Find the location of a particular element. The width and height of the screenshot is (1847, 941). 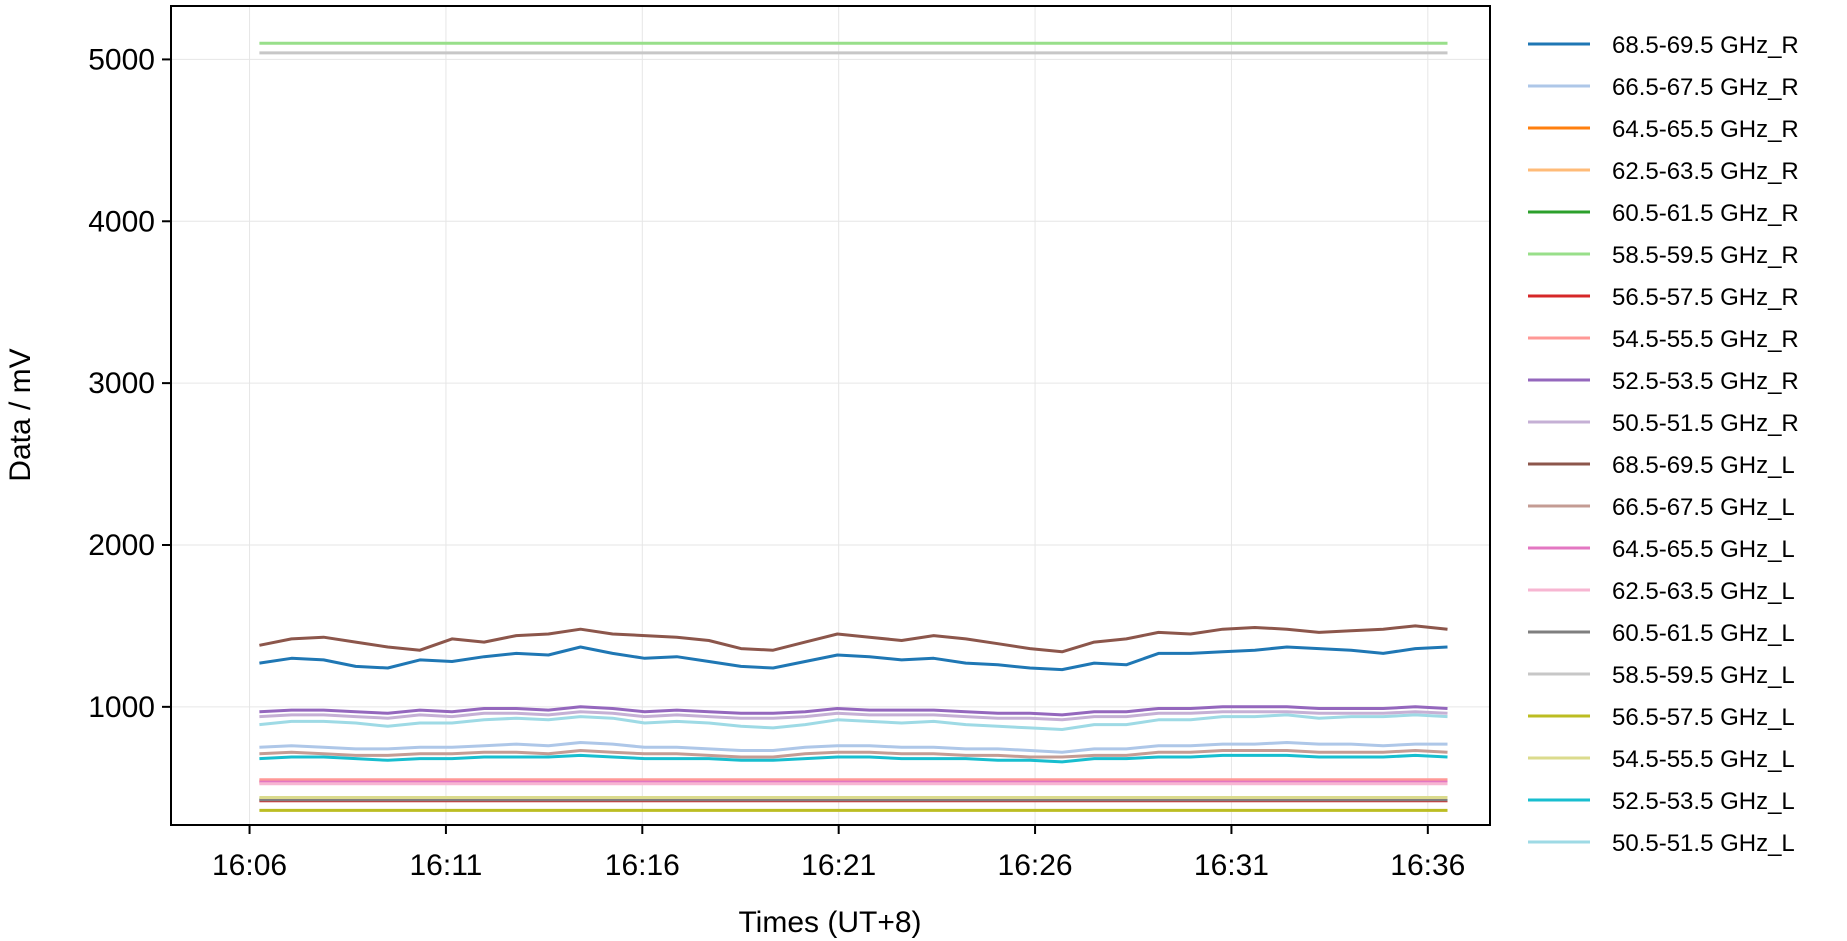

x-tick-label: 16:31 is located at coordinates (1231, 865).